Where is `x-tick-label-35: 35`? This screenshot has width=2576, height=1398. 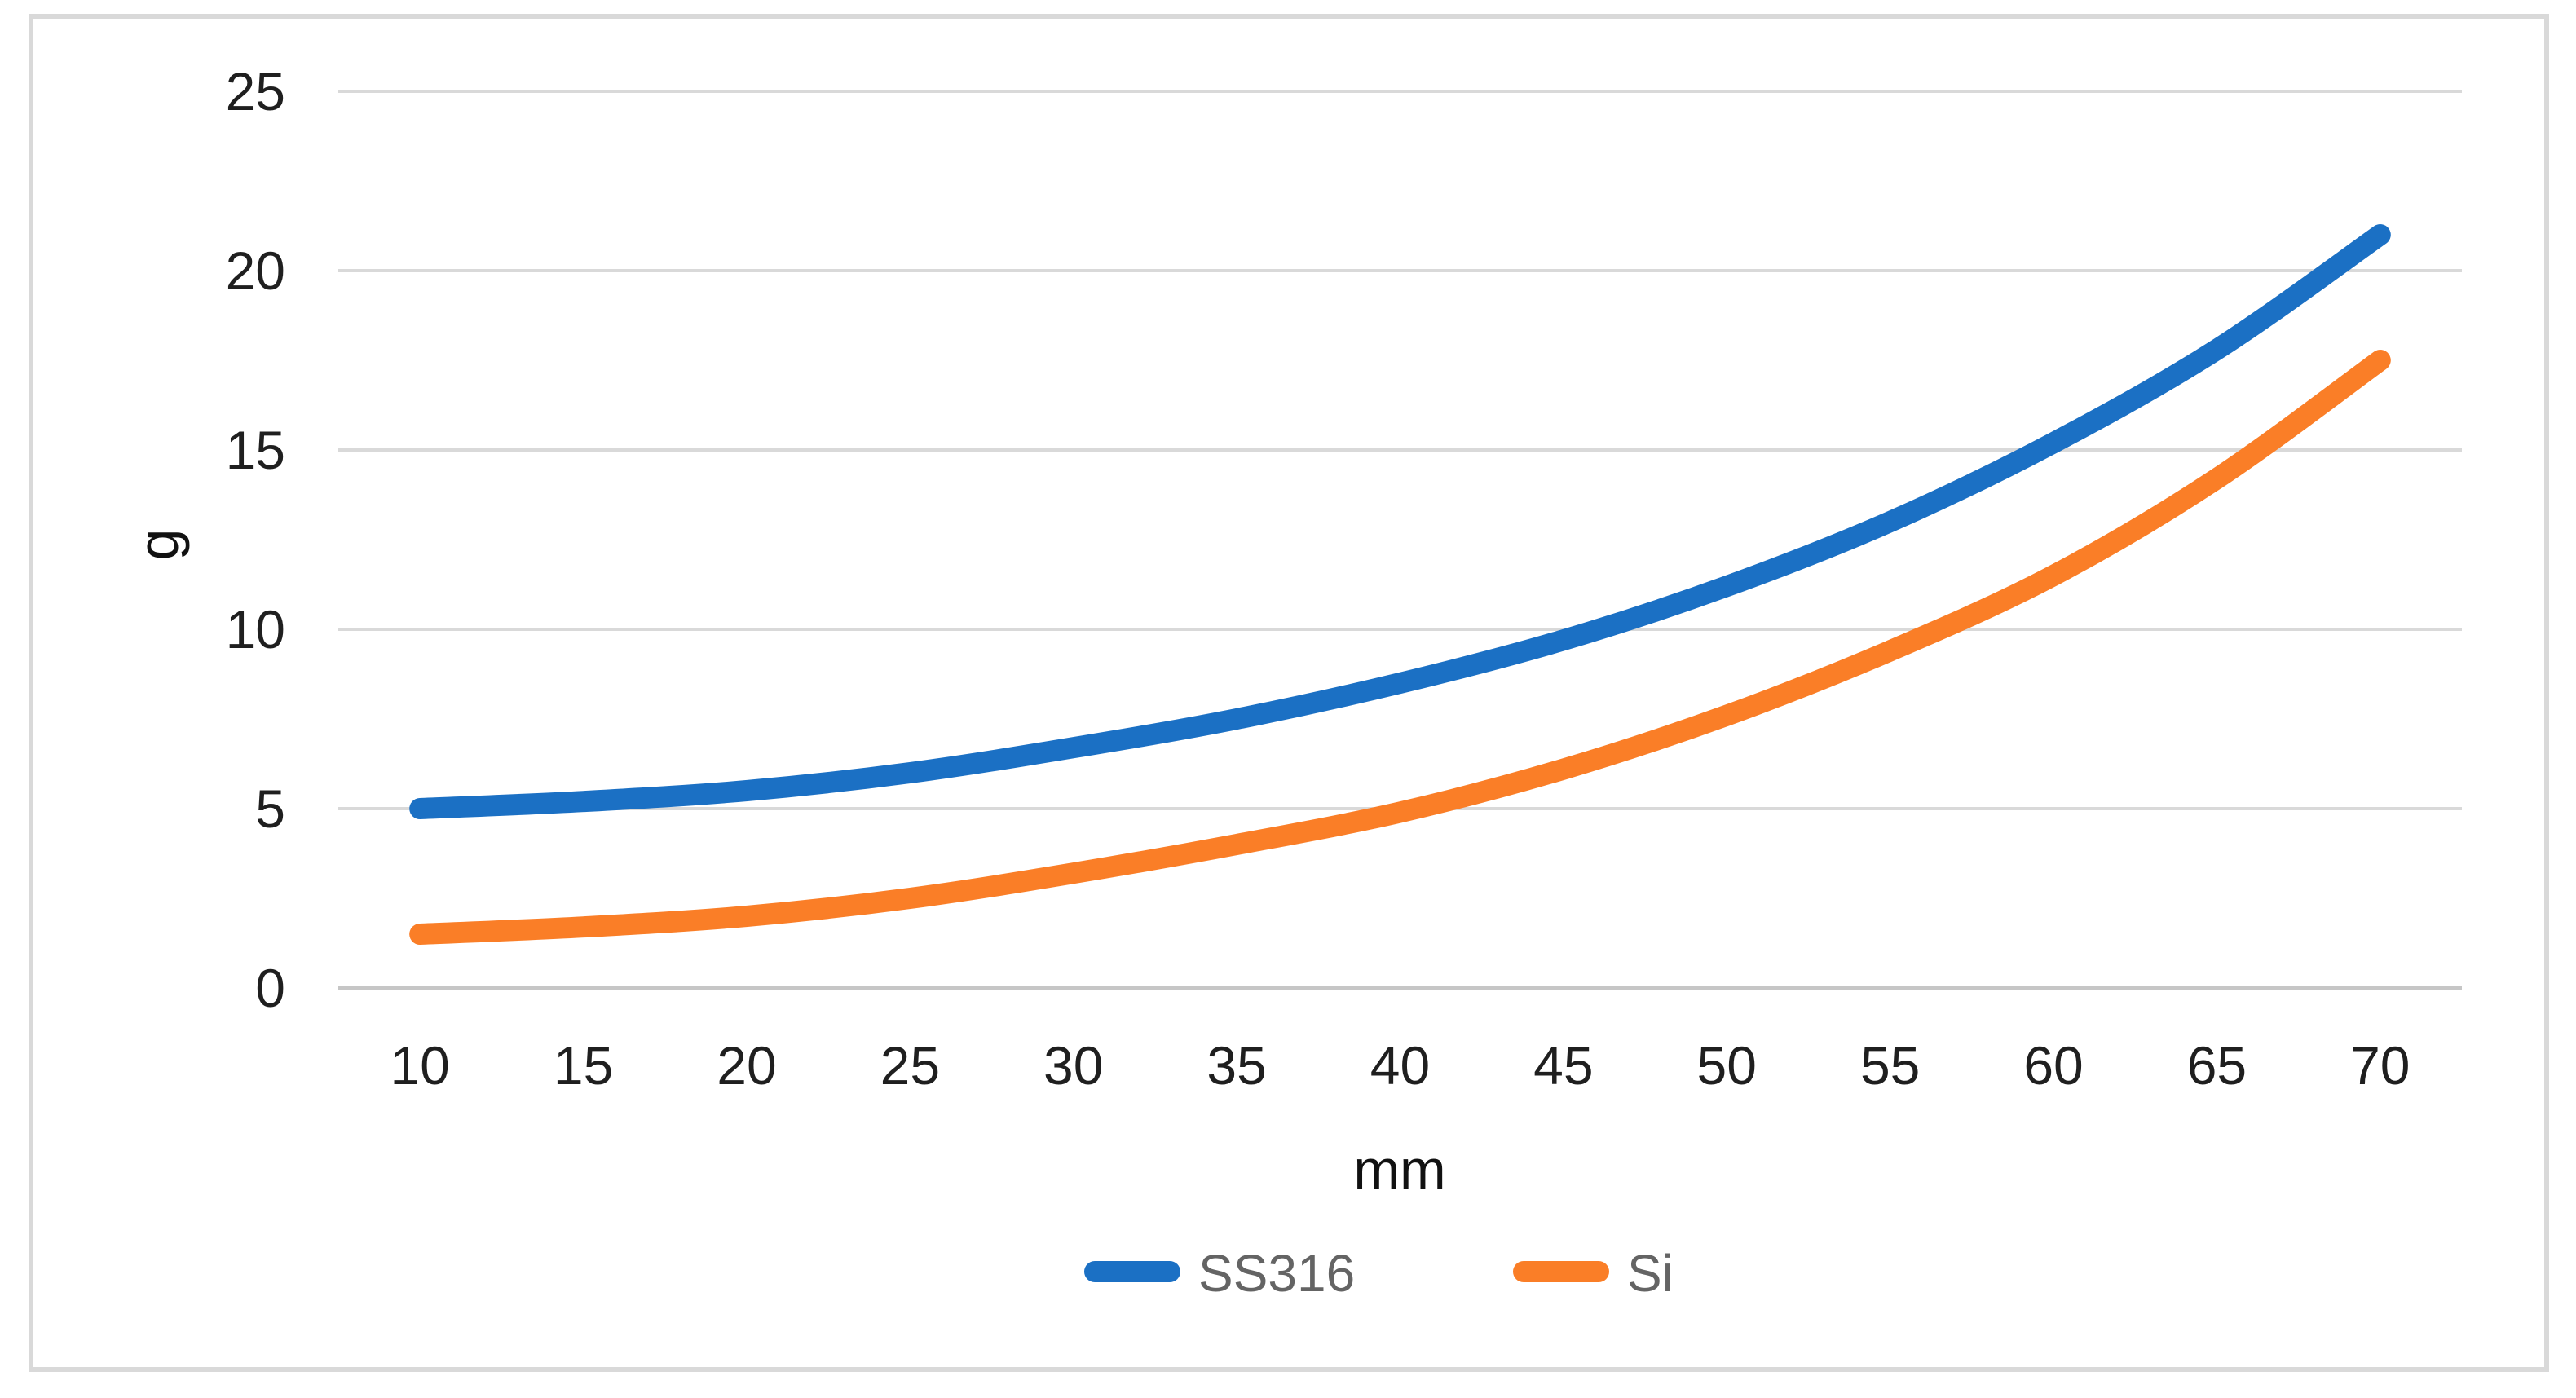
x-tick-label-35: 35 is located at coordinates (1236, 1065).